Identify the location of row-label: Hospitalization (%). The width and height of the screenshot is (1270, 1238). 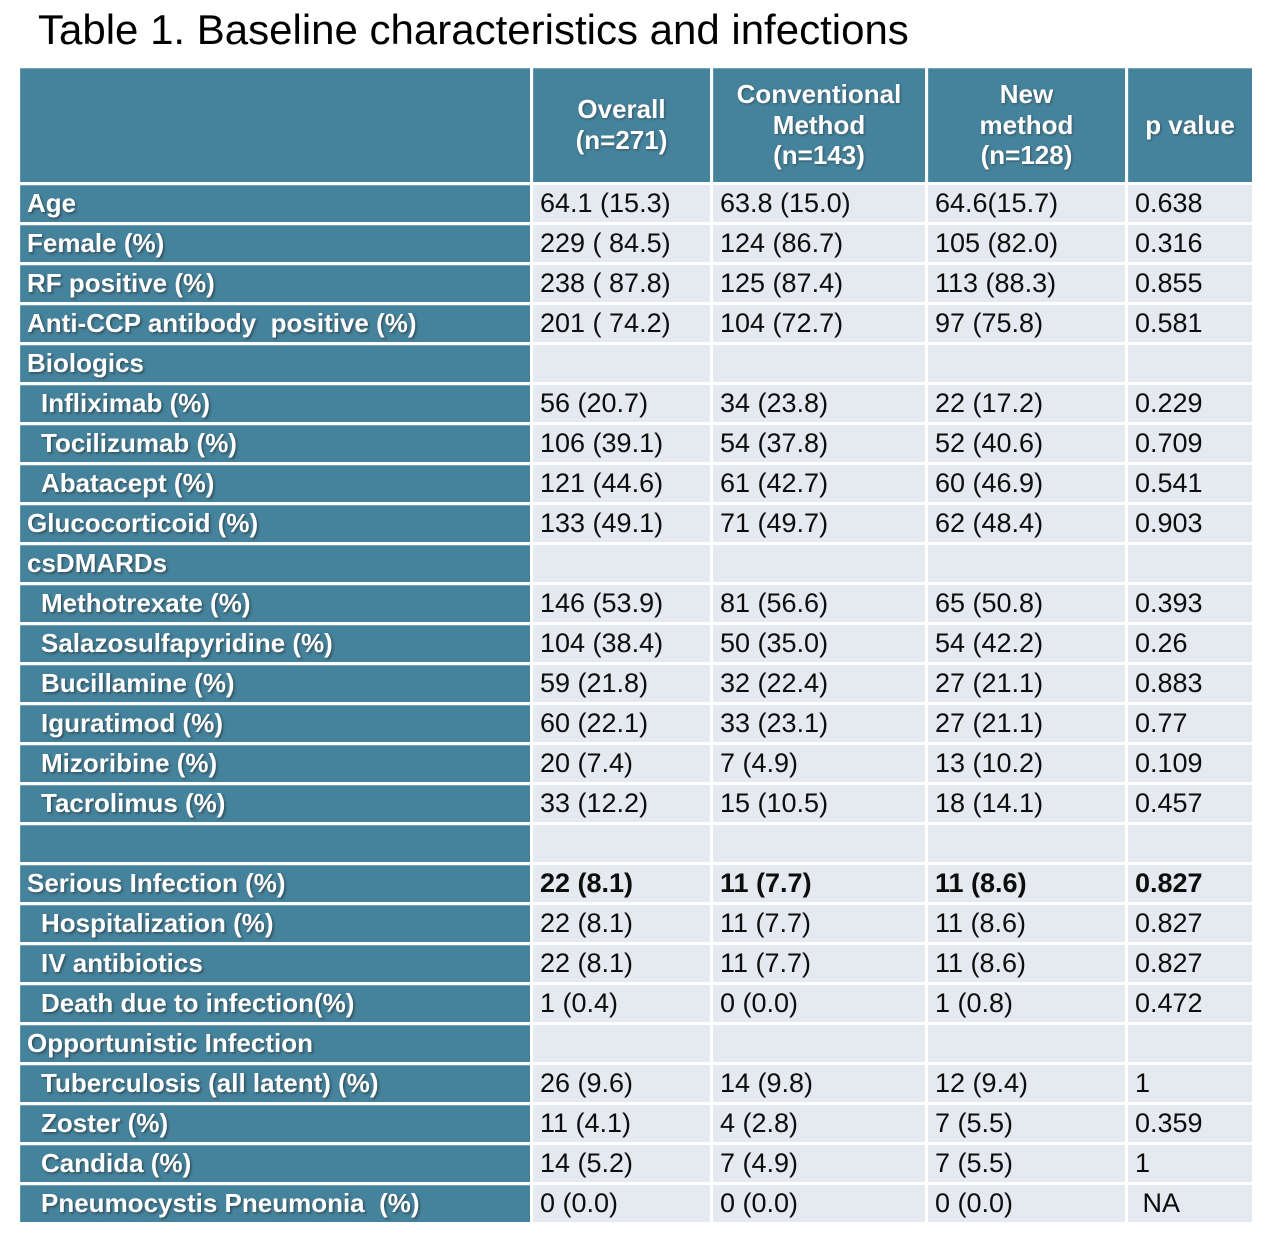
(275, 923).